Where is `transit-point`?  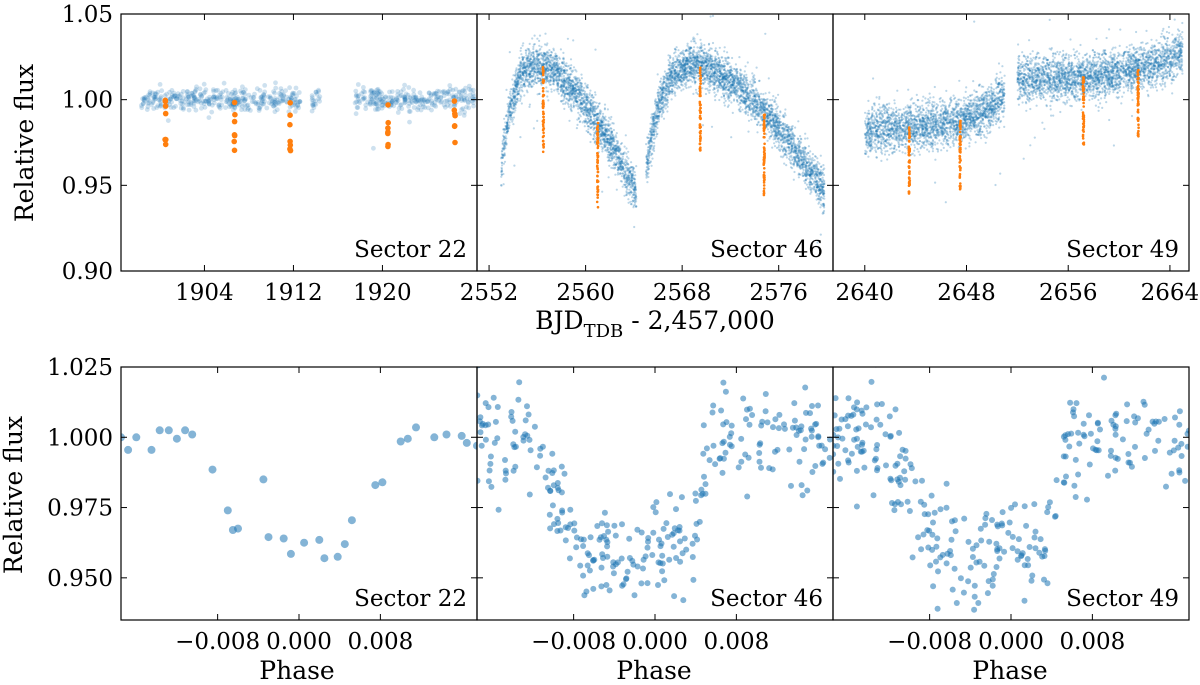 transit-point is located at coordinates (234, 141).